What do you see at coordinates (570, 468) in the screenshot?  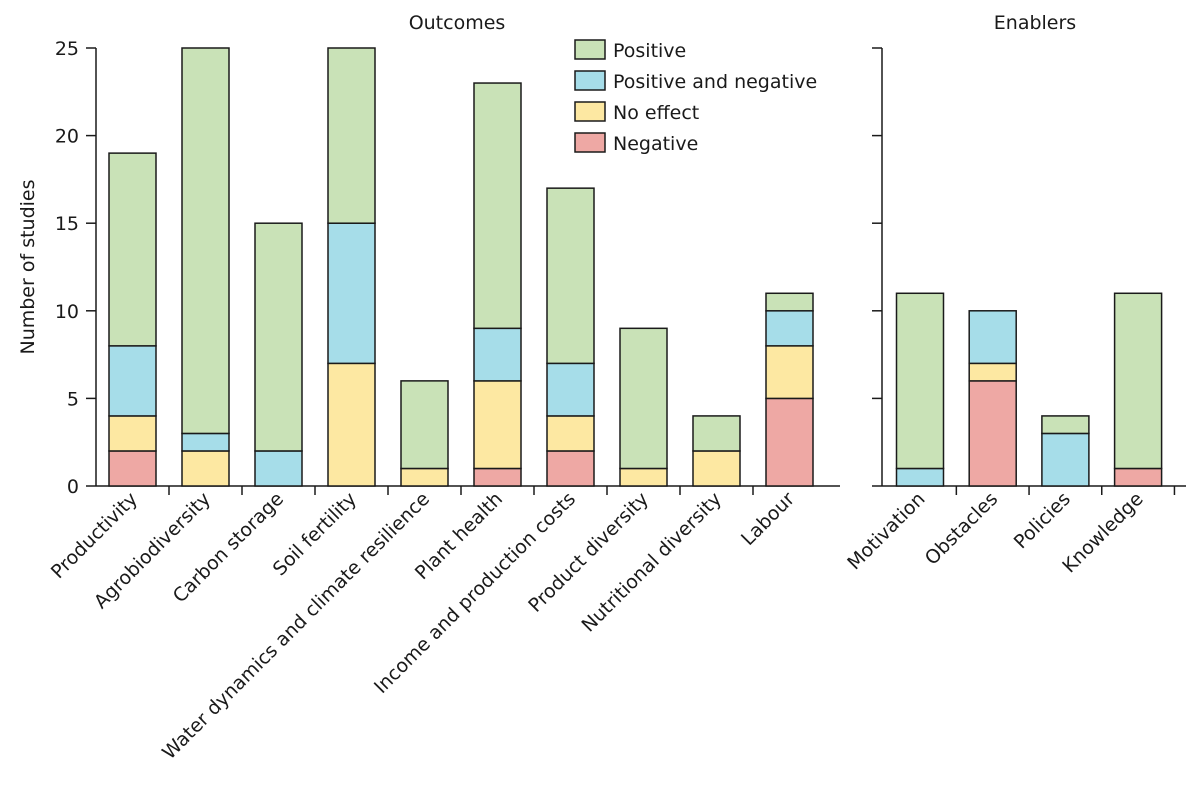 I see `bar-income-and-production-costs-negative` at bounding box center [570, 468].